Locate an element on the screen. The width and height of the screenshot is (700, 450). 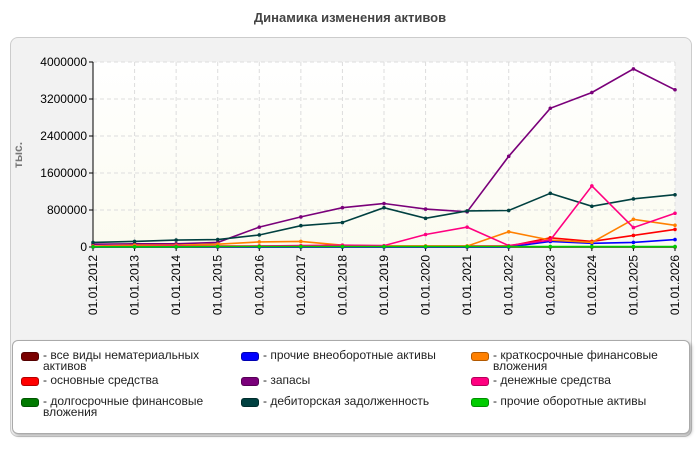
x-tick-label: 01.01.2020 is located at coordinates (426, 285).